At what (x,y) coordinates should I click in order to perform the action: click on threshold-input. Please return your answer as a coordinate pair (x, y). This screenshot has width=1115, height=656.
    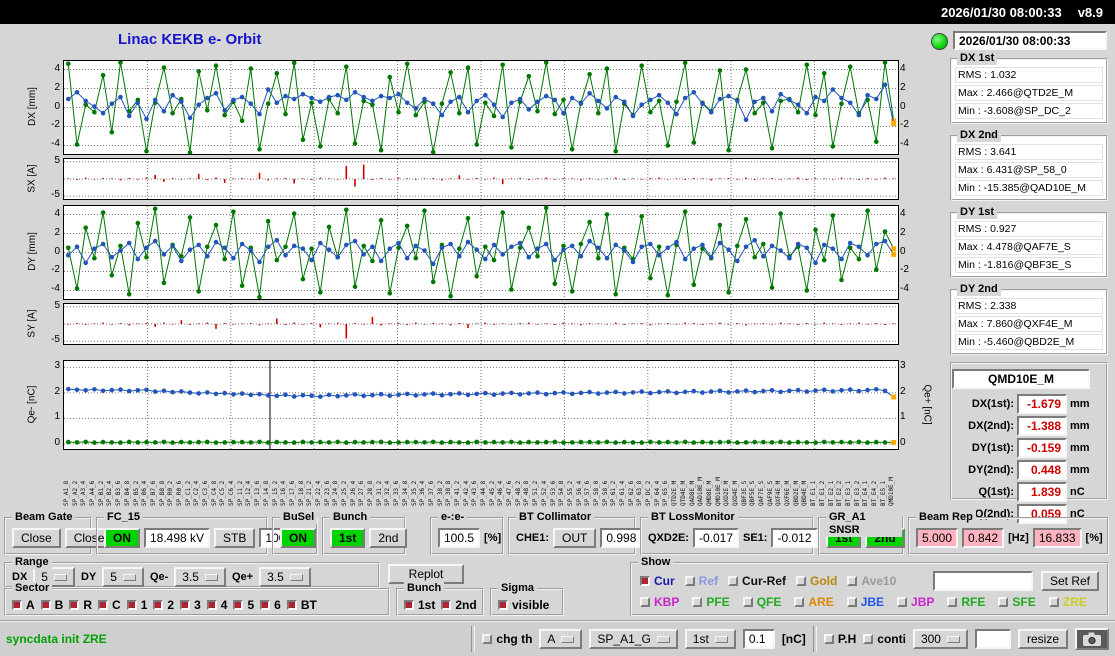
    Looking at the image, I should click on (758, 639).